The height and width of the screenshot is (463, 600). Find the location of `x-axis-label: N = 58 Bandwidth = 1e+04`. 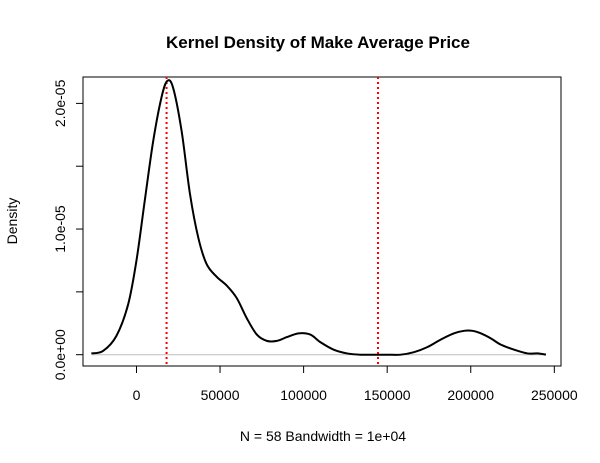

x-axis-label: N = 58 Bandwidth = 1e+04 is located at coordinates (323, 436).